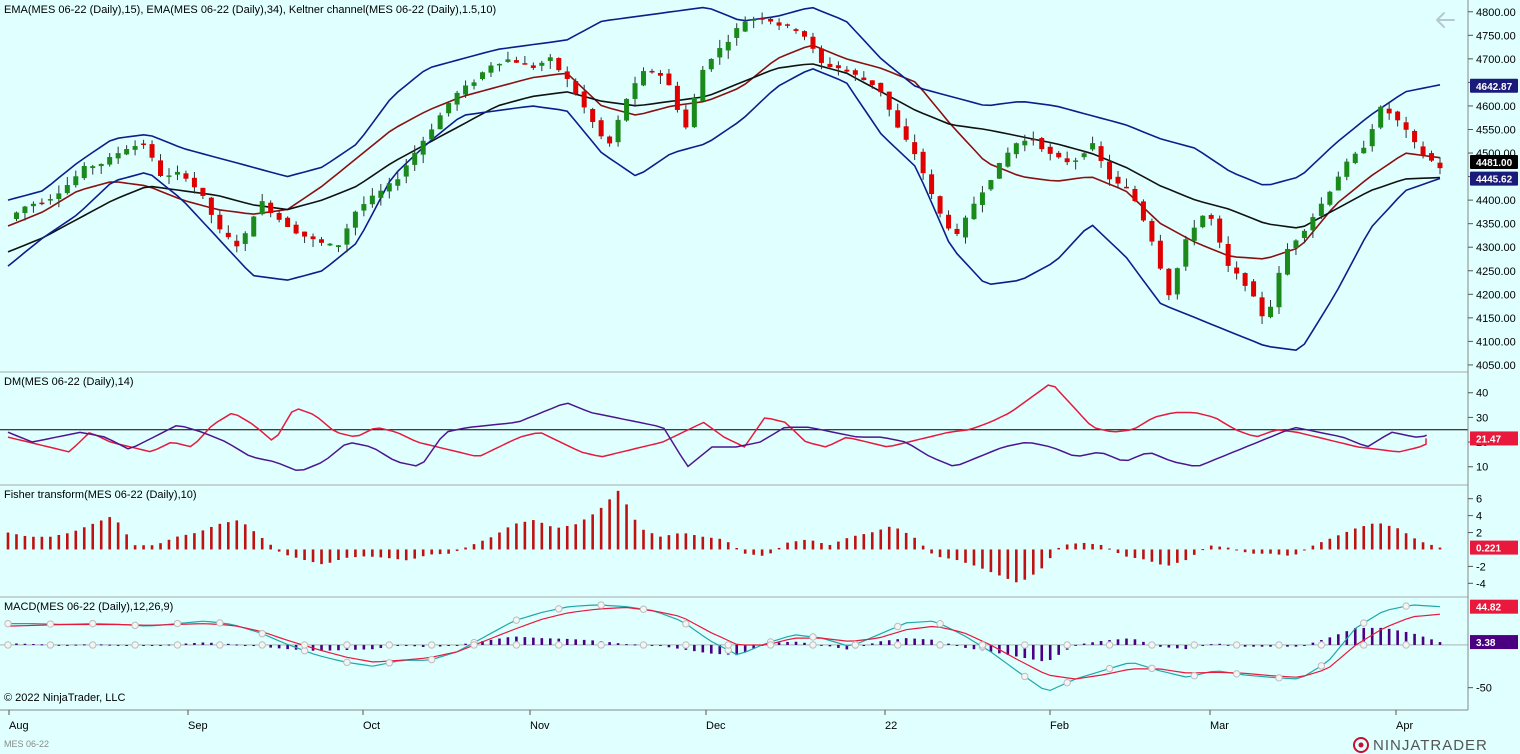 The height and width of the screenshot is (754, 1520). Describe the element at coordinates (1496, 295) in the screenshot. I see `price-axis-label: 4200.00` at that location.